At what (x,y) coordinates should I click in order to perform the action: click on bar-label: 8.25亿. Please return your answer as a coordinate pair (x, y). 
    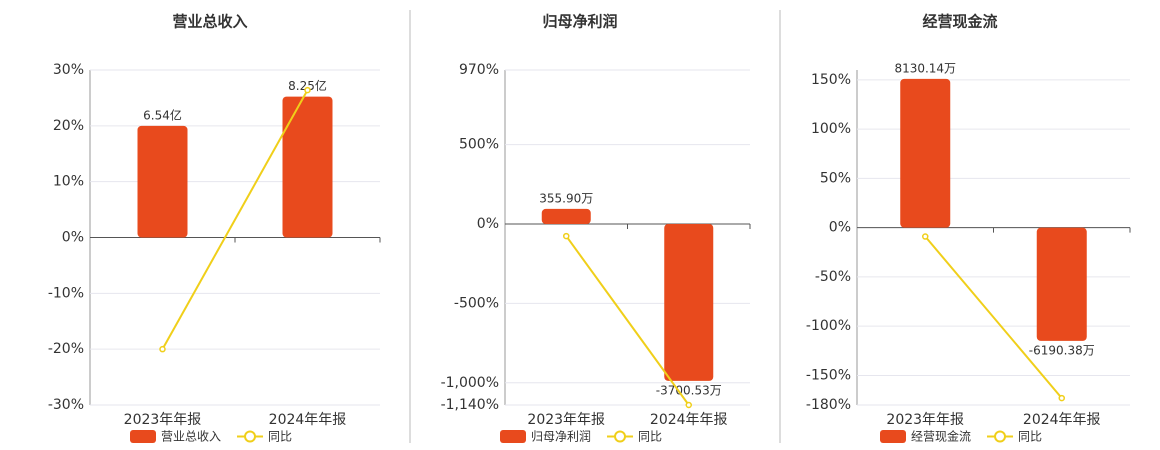
    Looking at the image, I should click on (307, 85).